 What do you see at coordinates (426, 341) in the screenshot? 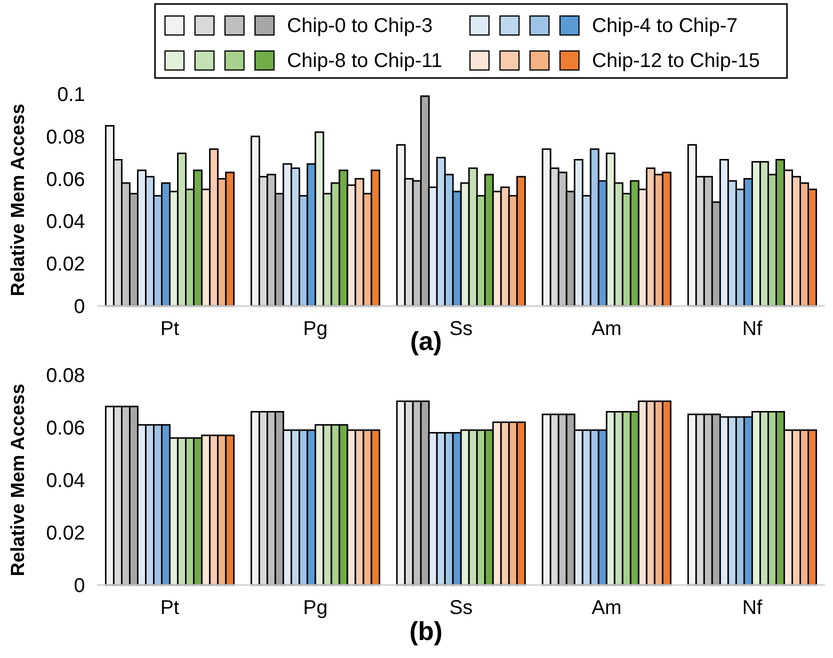
I see `text: (a)` at bounding box center [426, 341].